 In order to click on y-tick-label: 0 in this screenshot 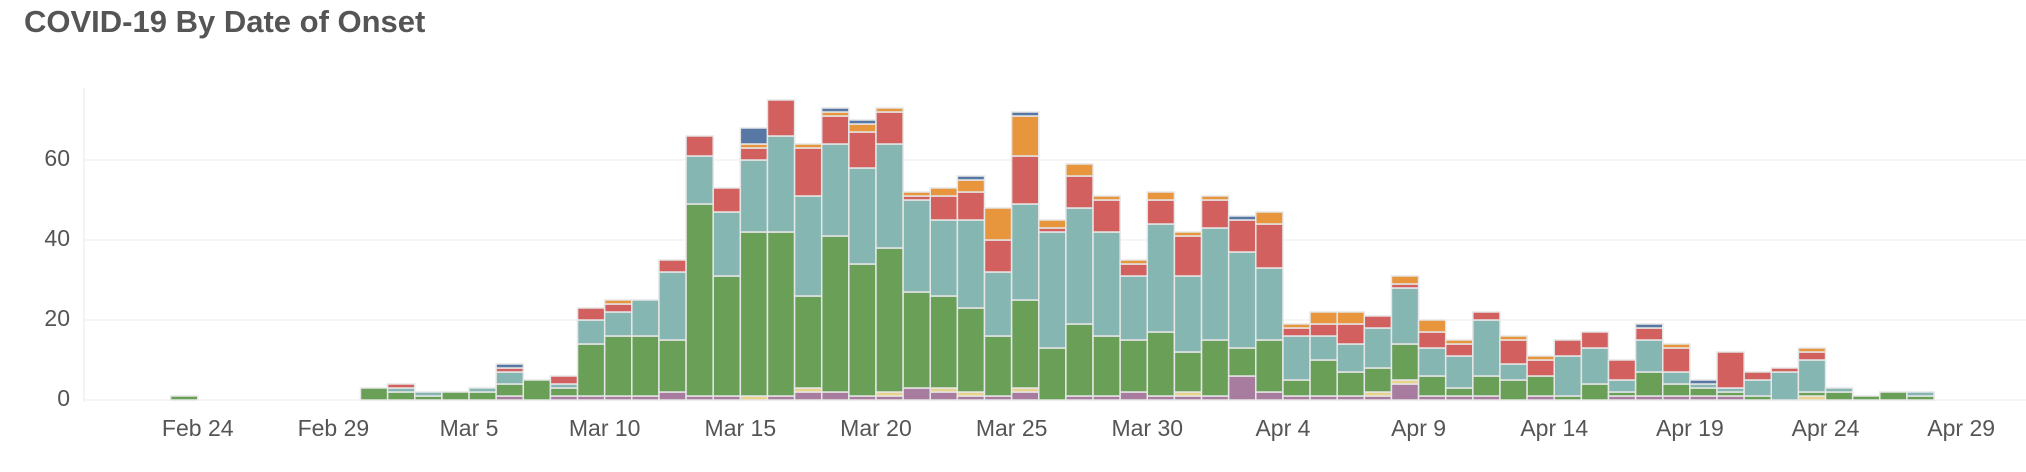, I will do `click(63, 398)`.